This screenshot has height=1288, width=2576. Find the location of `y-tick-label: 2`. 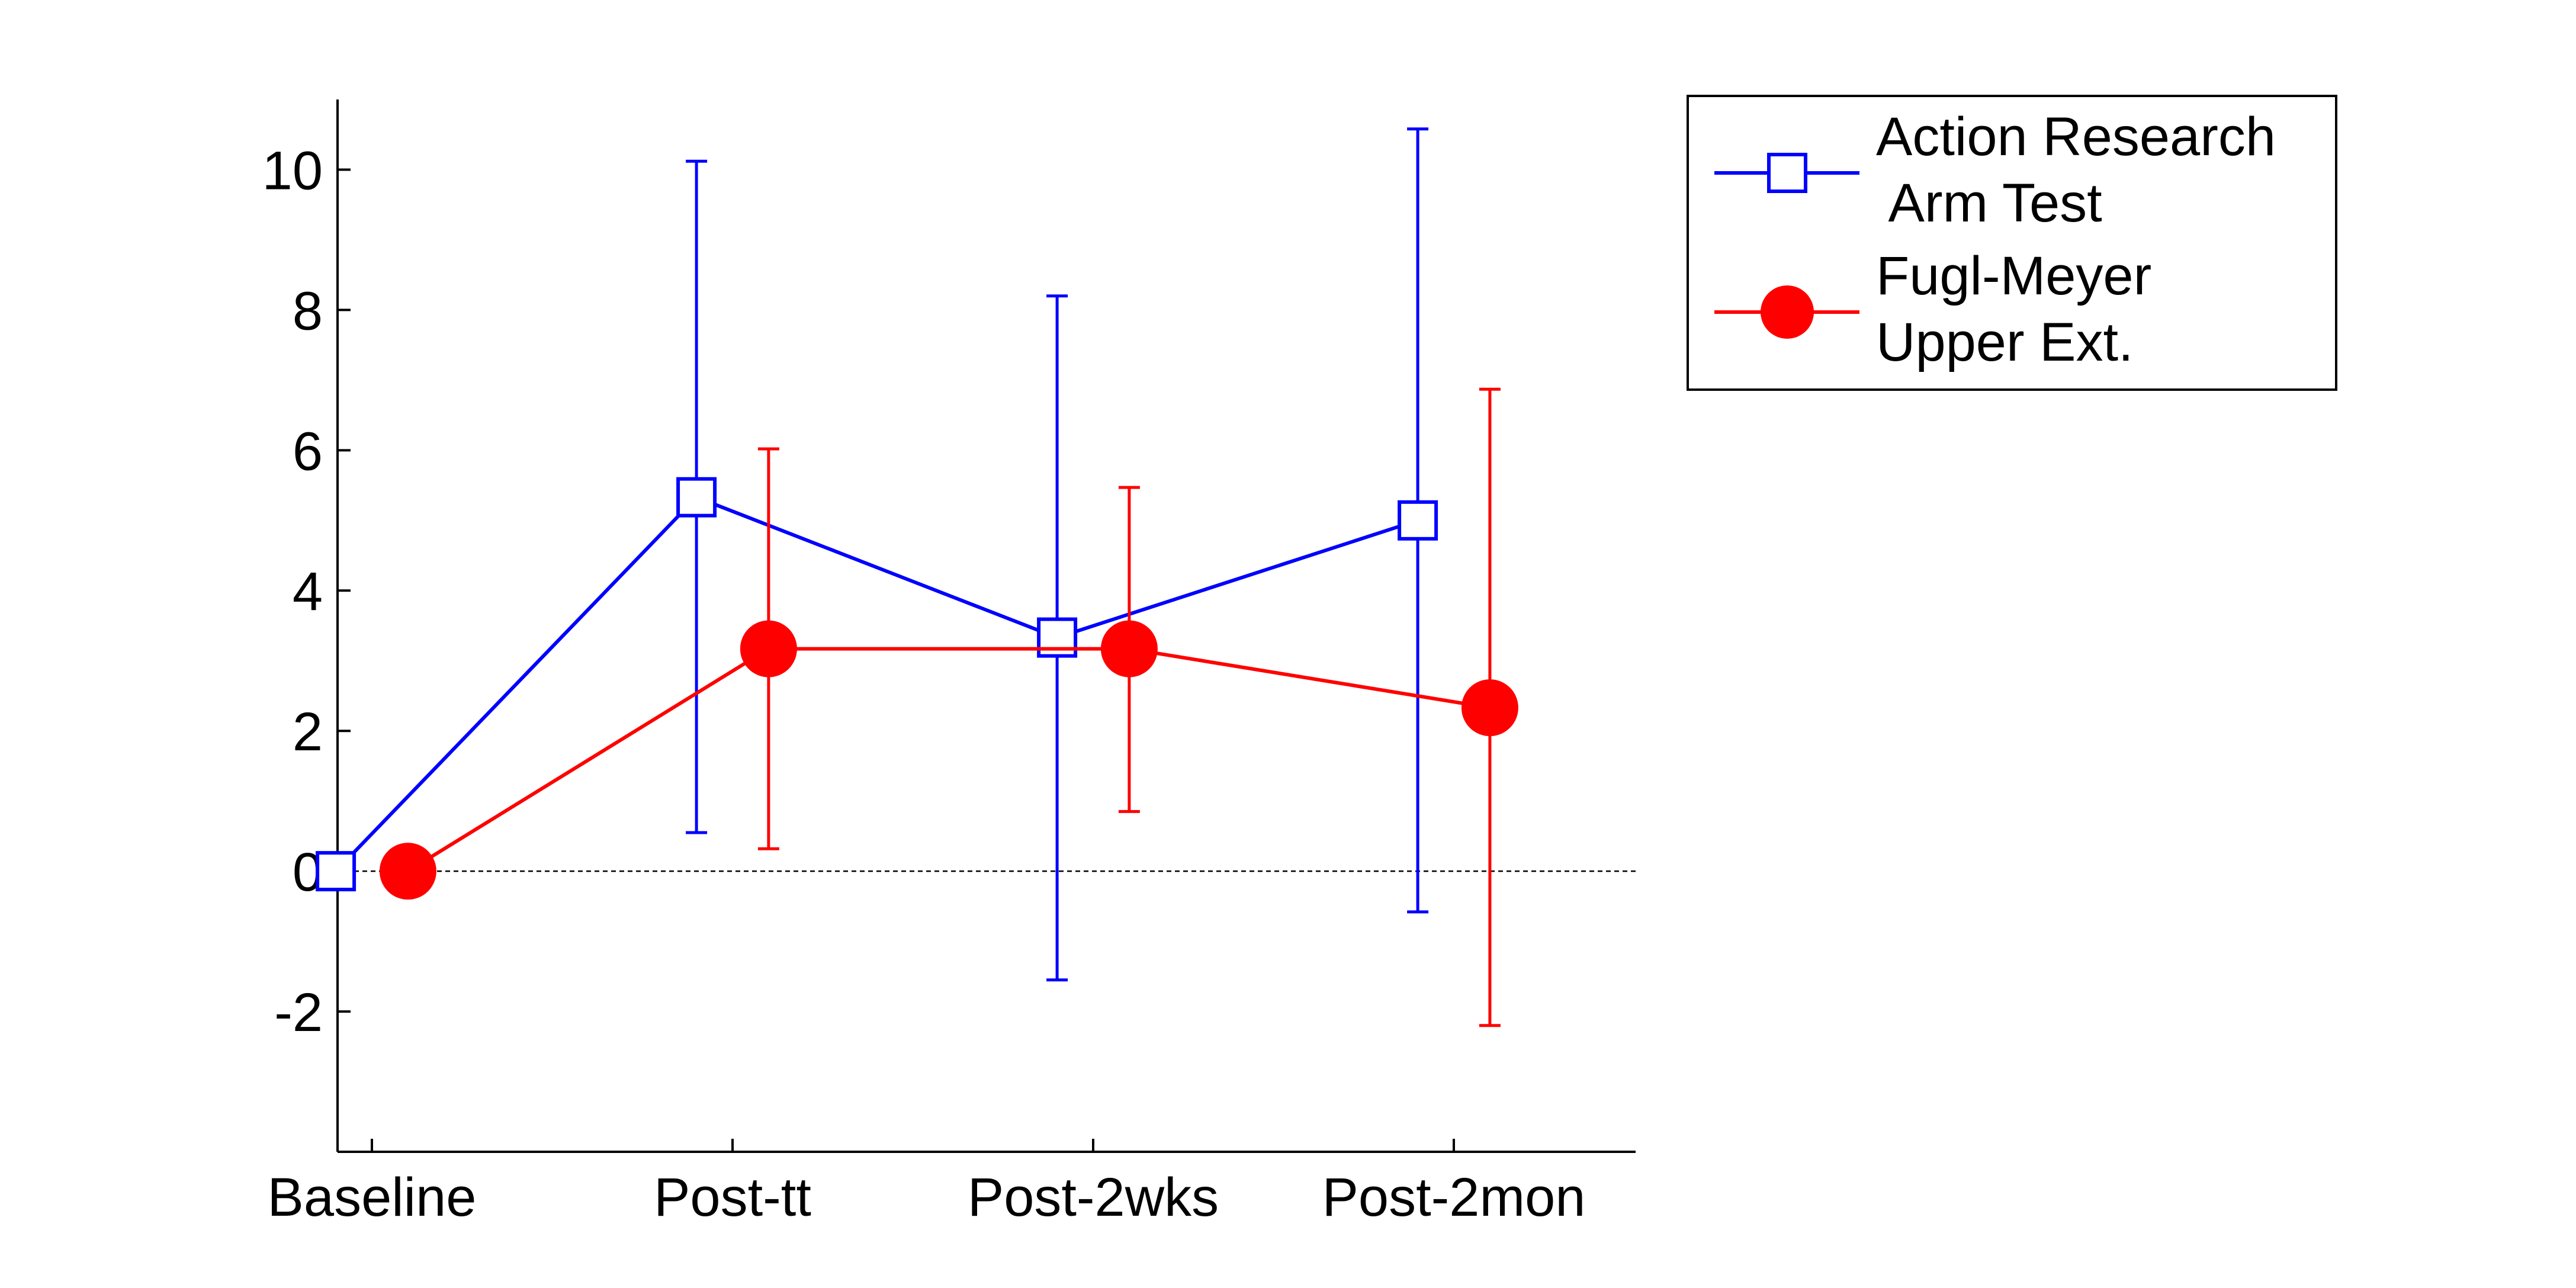

y-tick-label: 2 is located at coordinates (308, 732).